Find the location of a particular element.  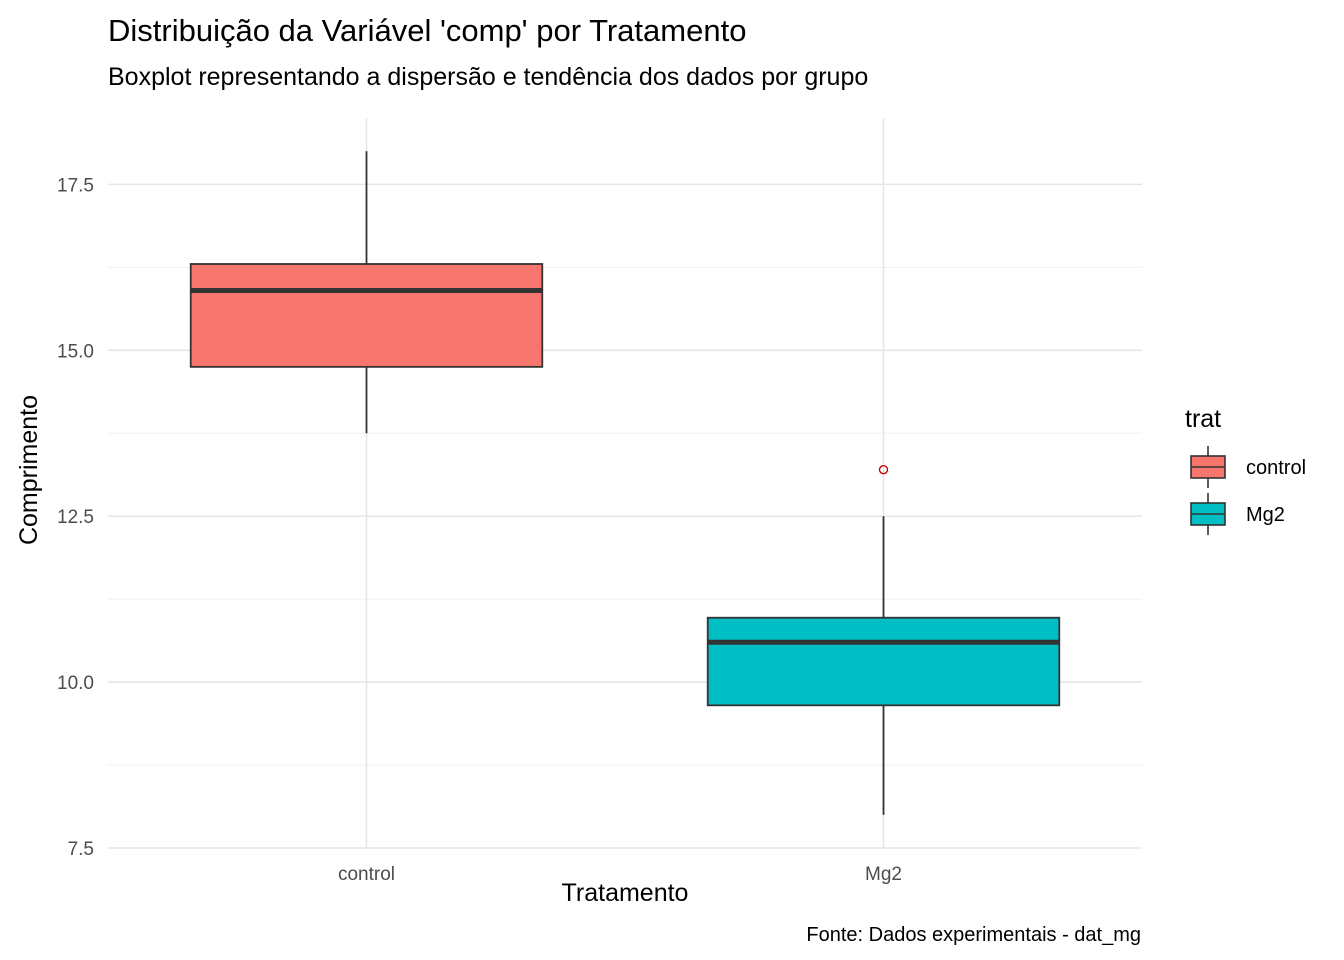

box-Mg2 is located at coordinates (883, 640).